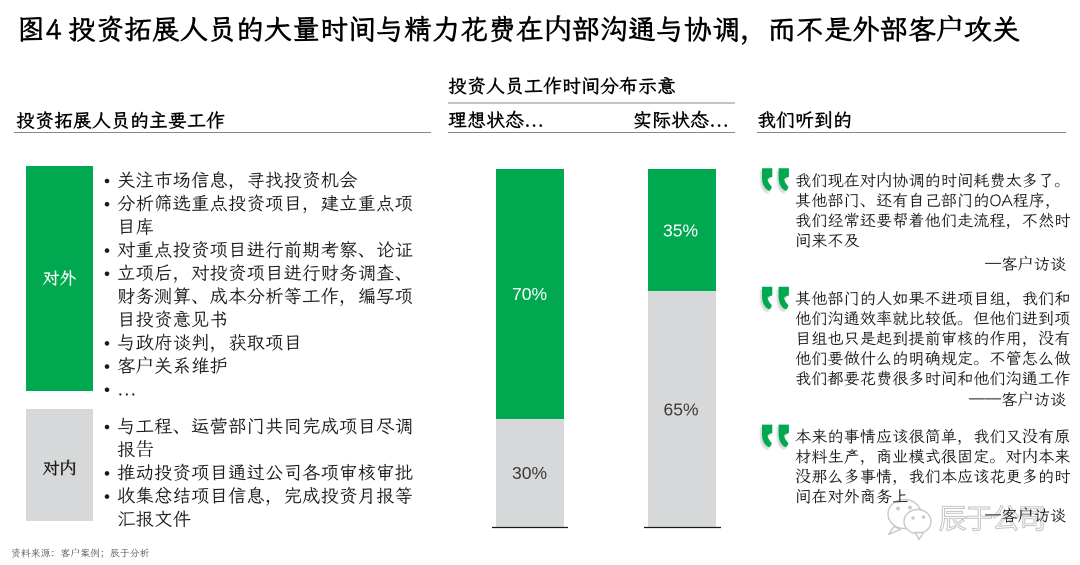 The width and height of the screenshot is (1080, 565). Describe the element at coordinates (680, 409) in the screenshot. I see `svg-text: 65%` at that location.